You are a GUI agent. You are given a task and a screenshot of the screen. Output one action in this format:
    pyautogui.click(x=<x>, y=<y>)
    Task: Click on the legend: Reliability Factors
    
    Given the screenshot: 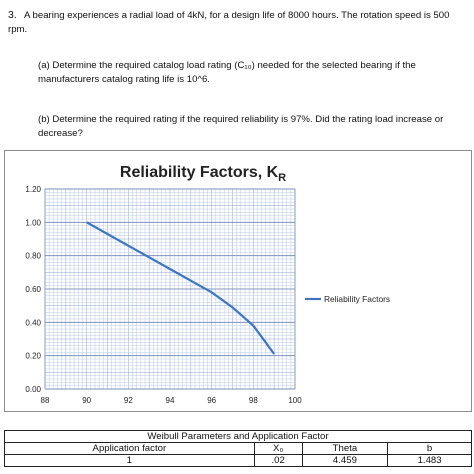 What is the action you would take?
    pyautogui.click(x=347, y=299)
    